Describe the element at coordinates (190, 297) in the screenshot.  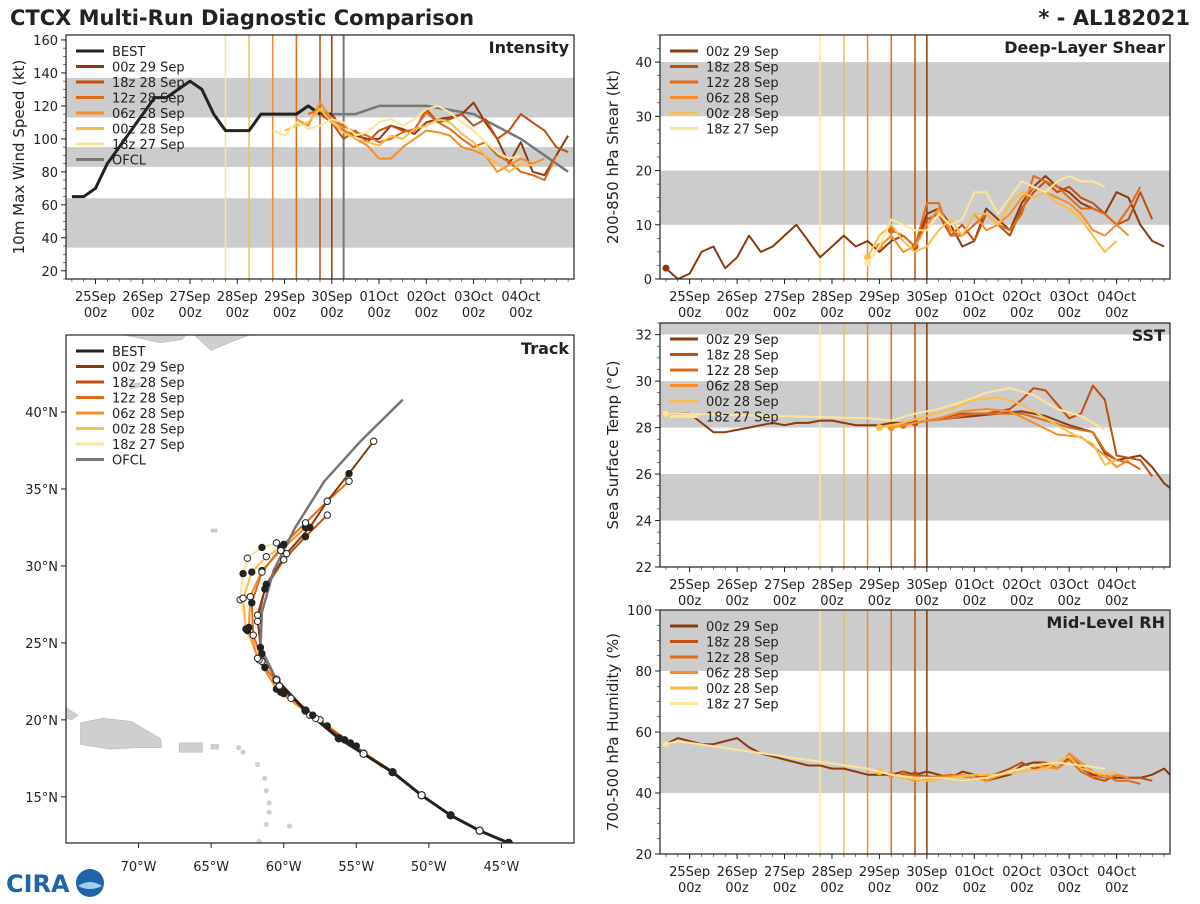
I see `intensity-xtick-label: 27Sep` at that location.